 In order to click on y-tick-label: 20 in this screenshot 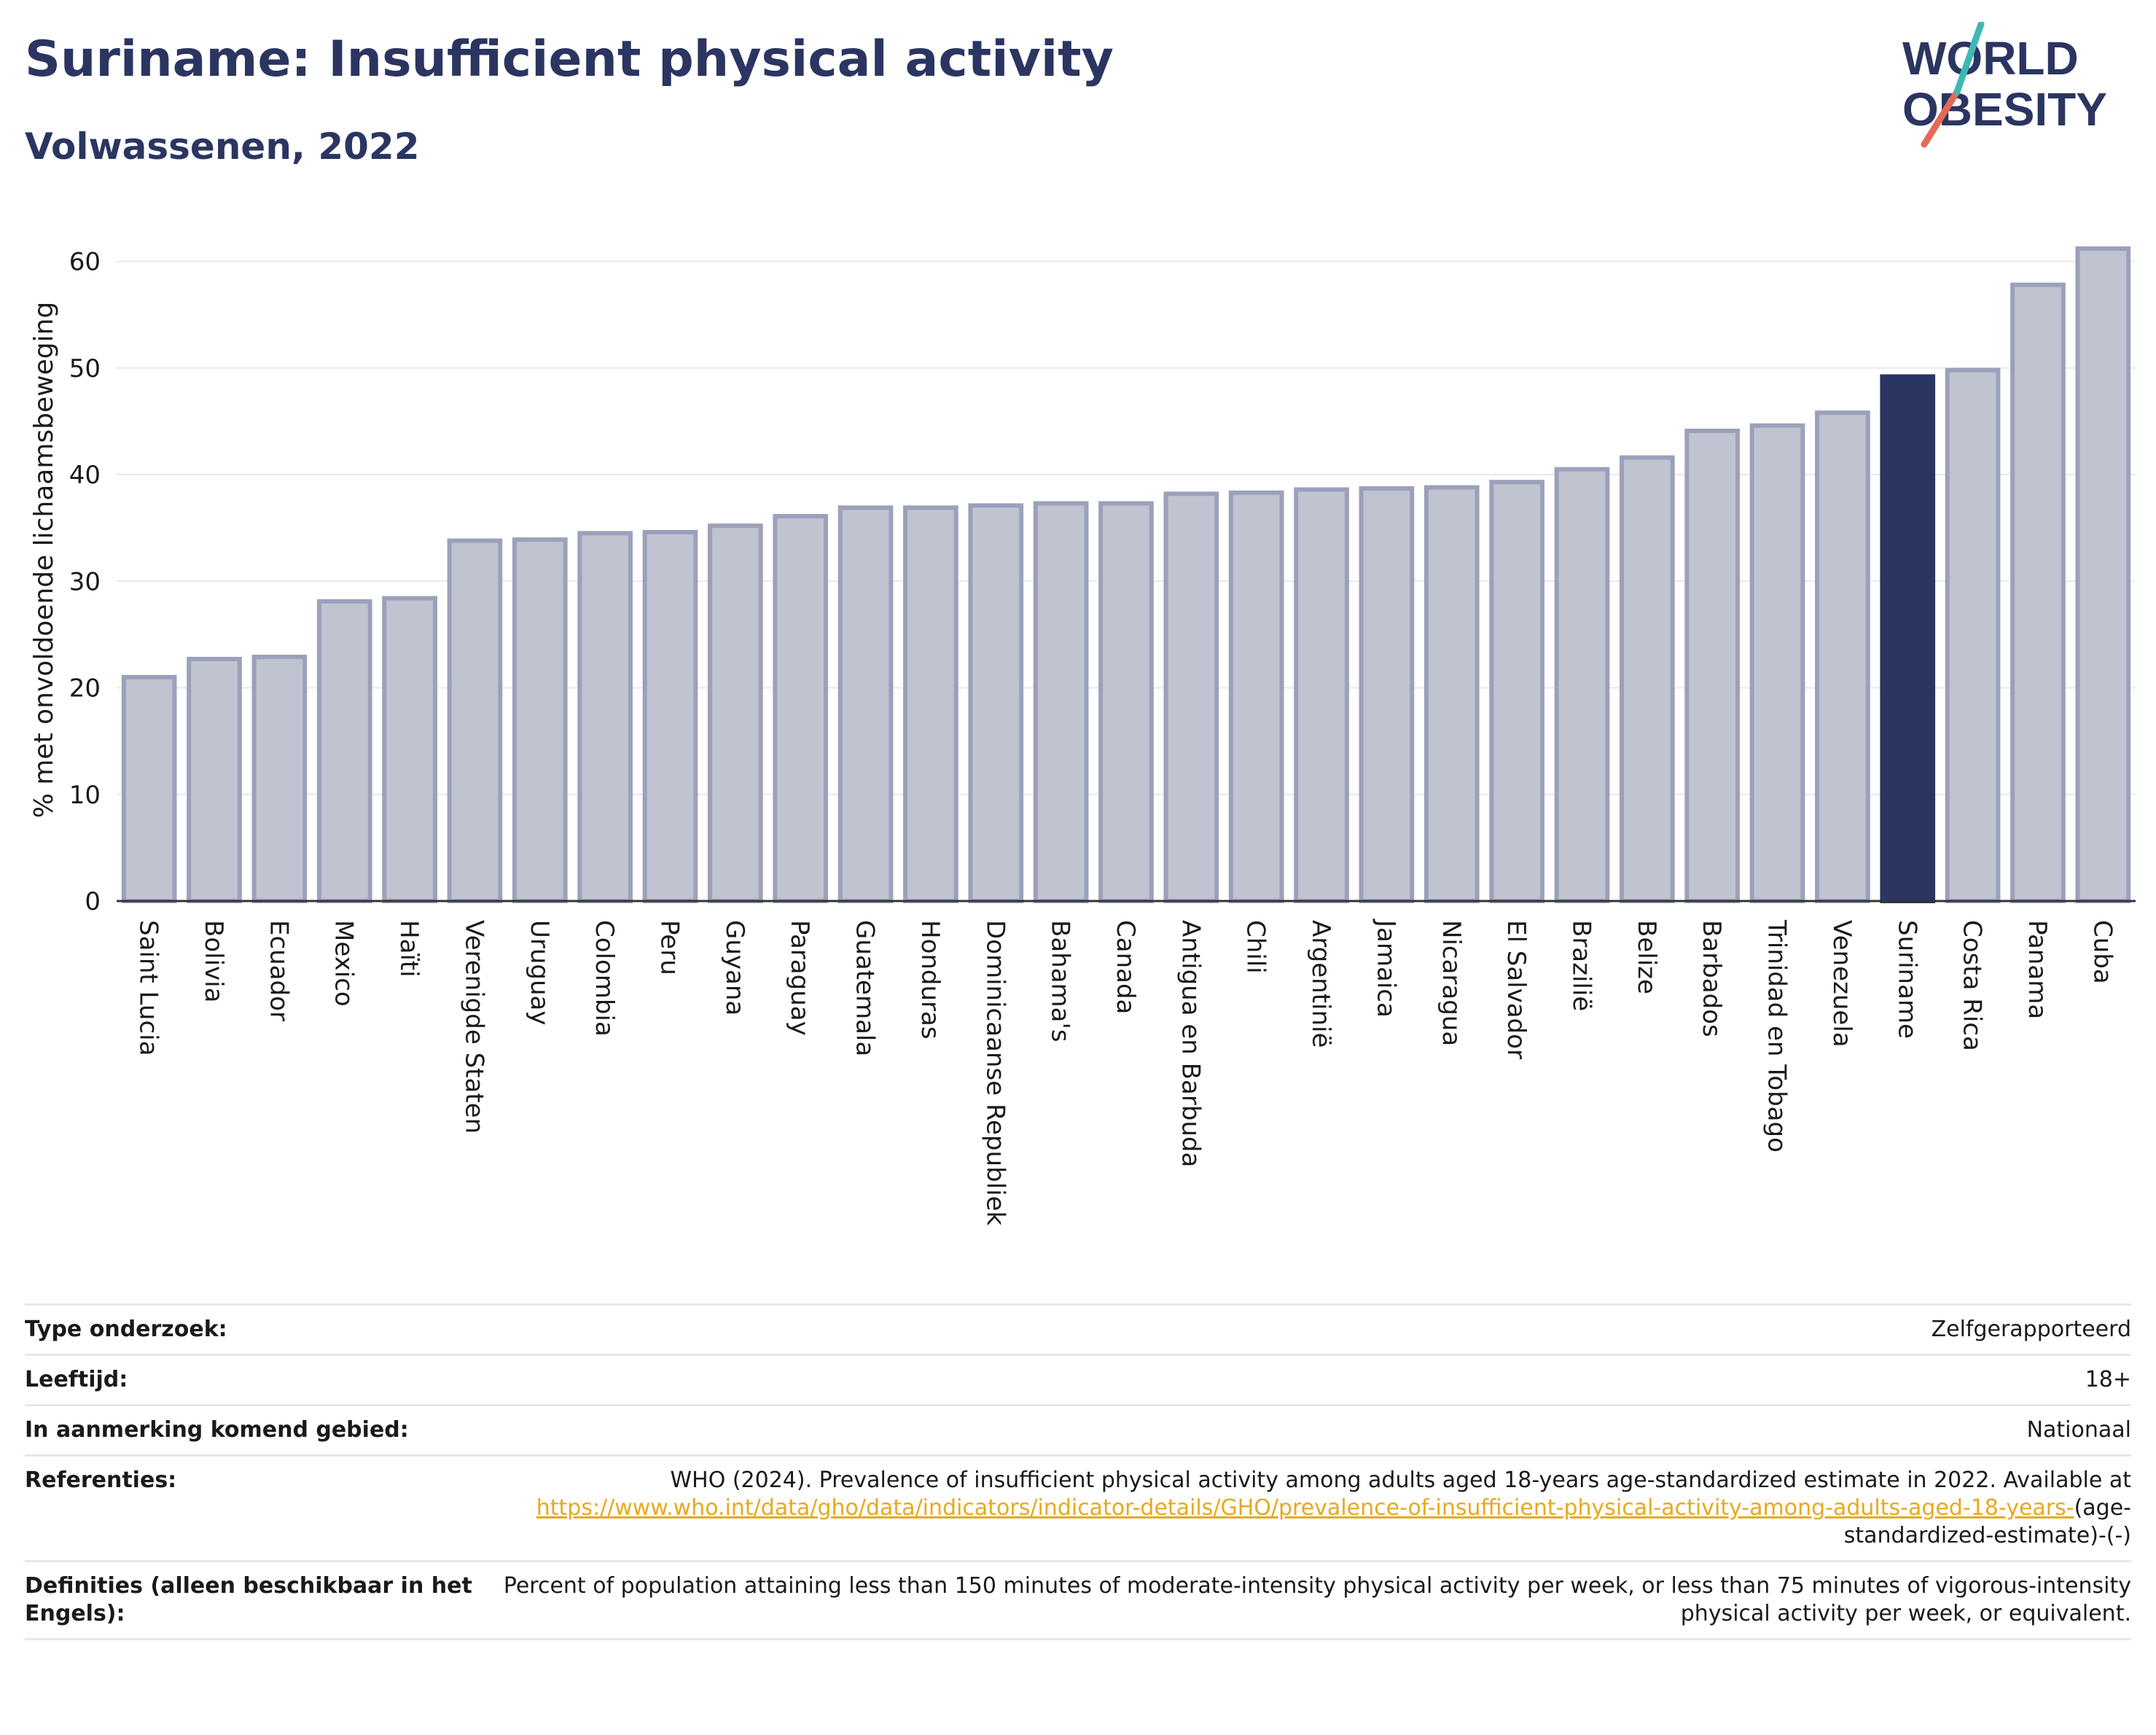, I will do `click(85, 688)`.